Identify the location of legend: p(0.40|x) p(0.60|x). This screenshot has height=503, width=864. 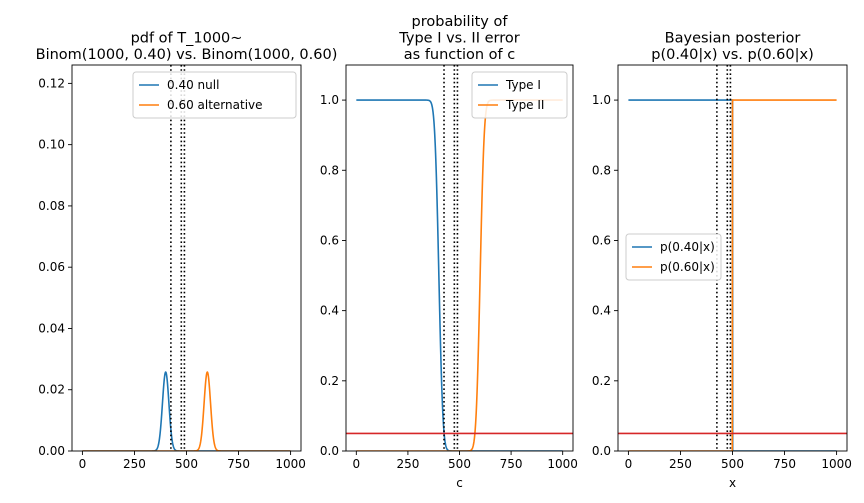
(673, 257).